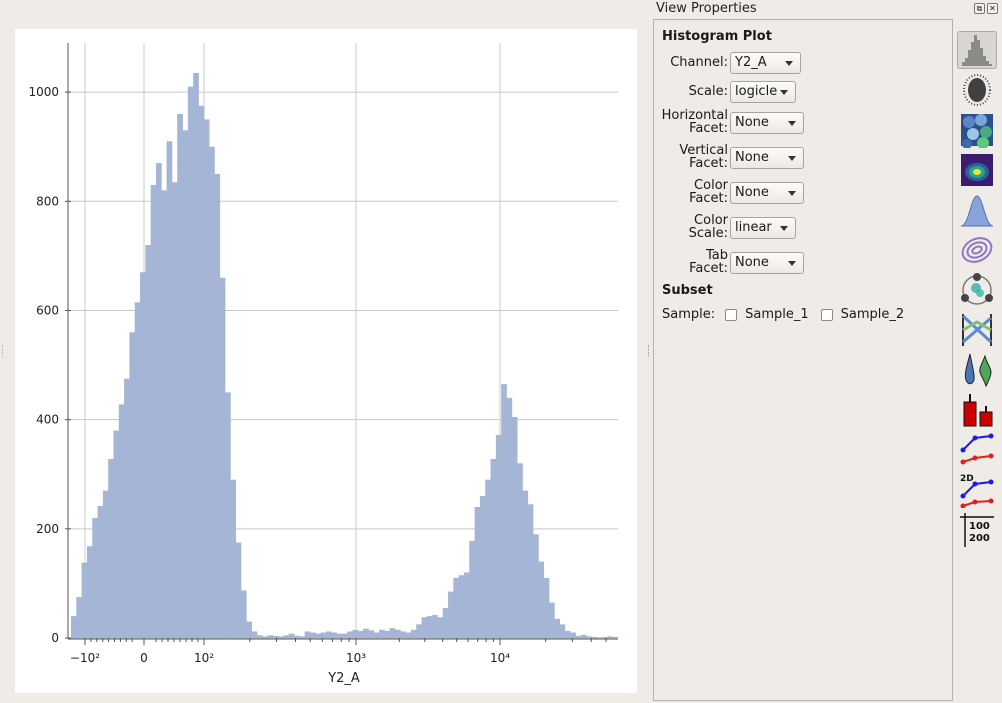 The width and height of the screenshot is (1002, 703). I want to click on stats-1d-tool-button, so click(977, 450).